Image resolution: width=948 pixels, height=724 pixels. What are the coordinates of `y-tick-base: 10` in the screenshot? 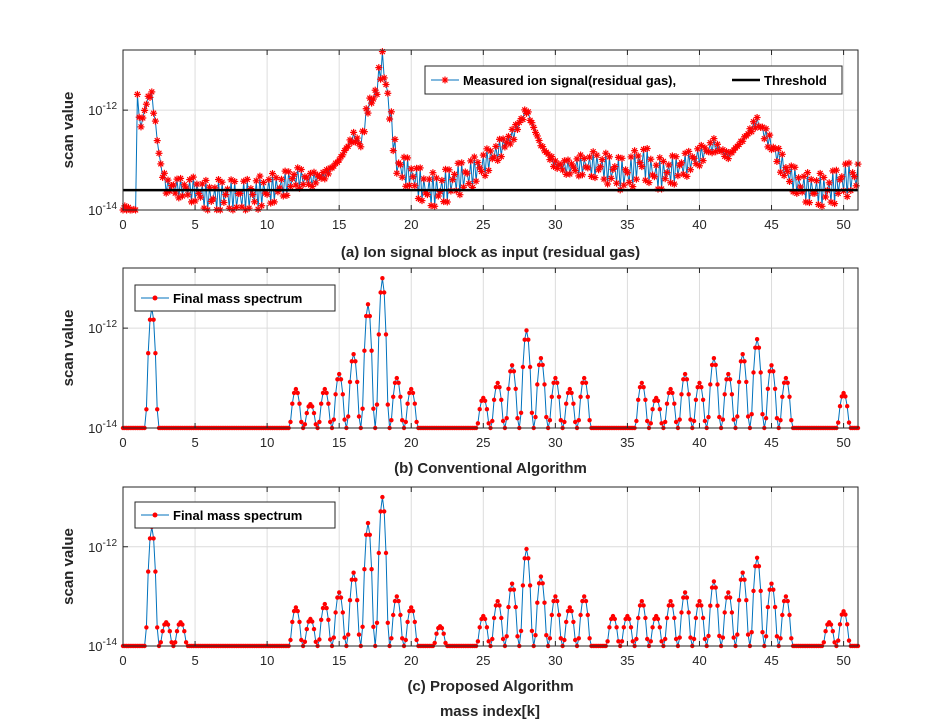 It's located at (95, 328).